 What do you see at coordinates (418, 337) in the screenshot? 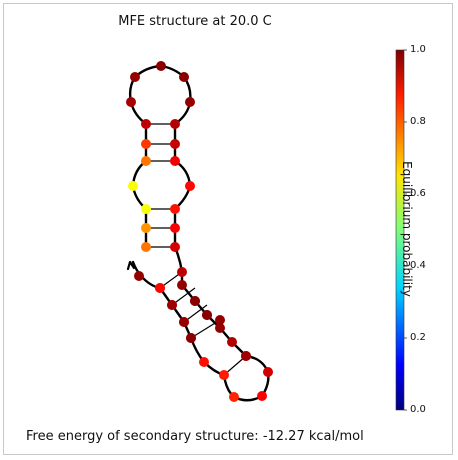
I see `colorbar-tick-02: 0.2` at bounding box center [418, 337].